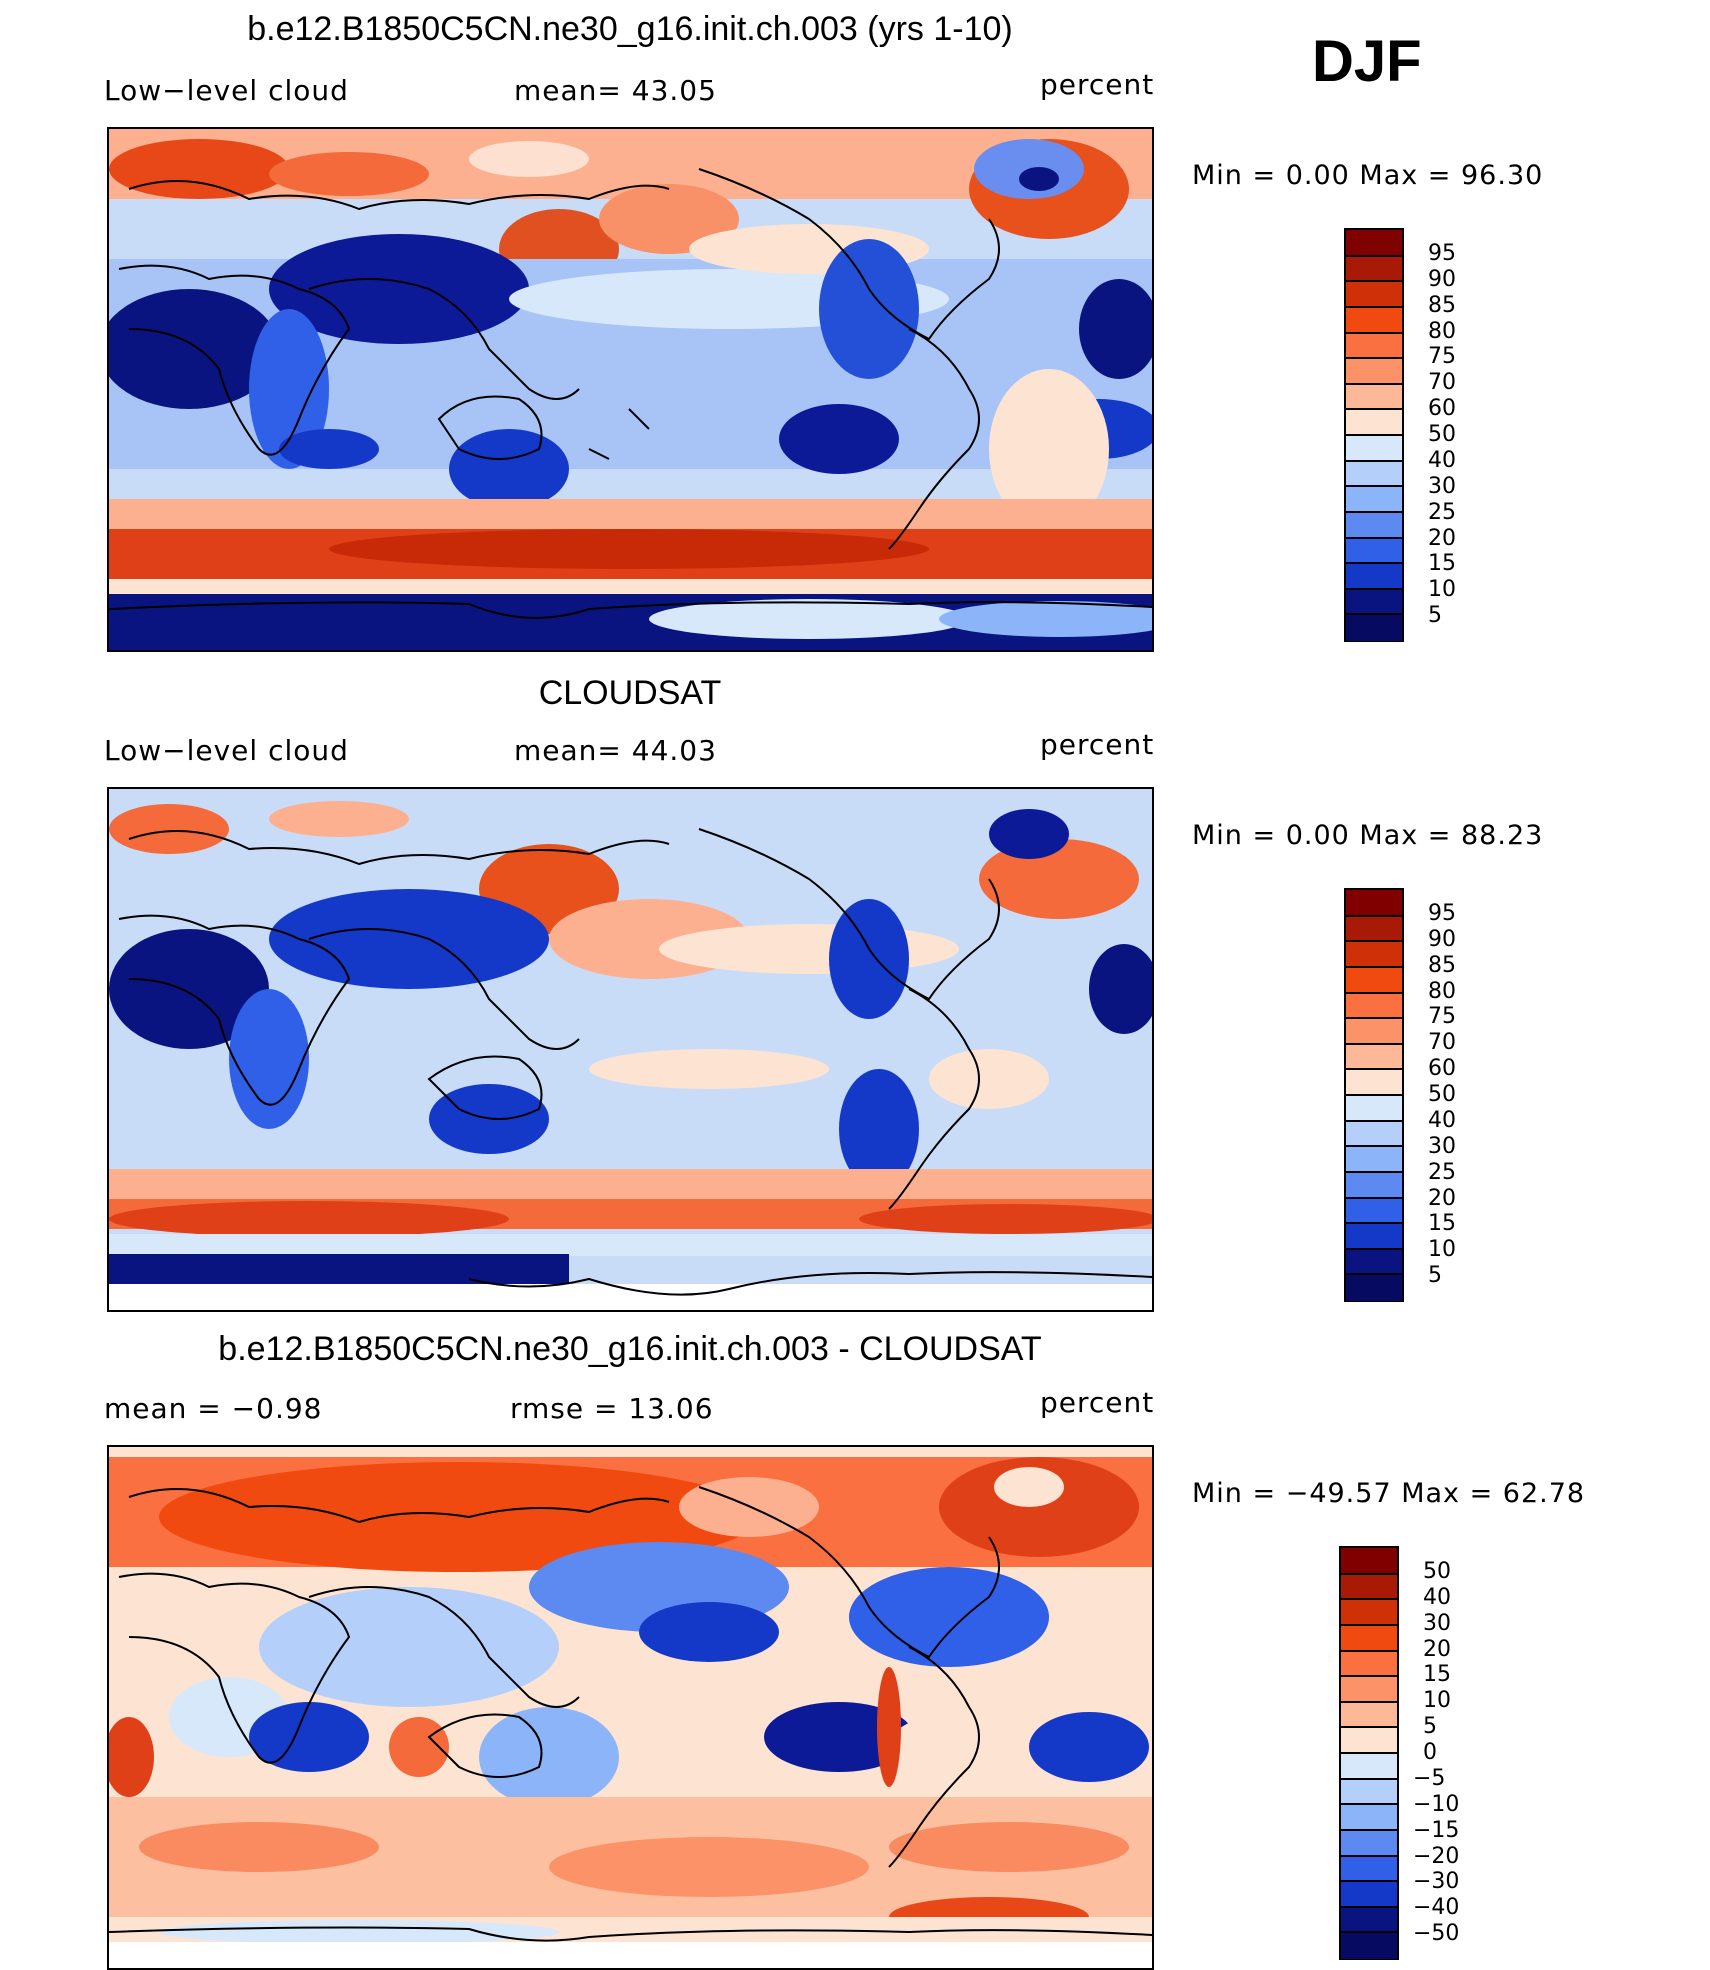 The width and height of the screenshot is (1710, 1970). What do you see at coordinates (1442, 331) in the screenshot?
I see `colorbar-tick-label: 80` at bounding box center [1442, 331].